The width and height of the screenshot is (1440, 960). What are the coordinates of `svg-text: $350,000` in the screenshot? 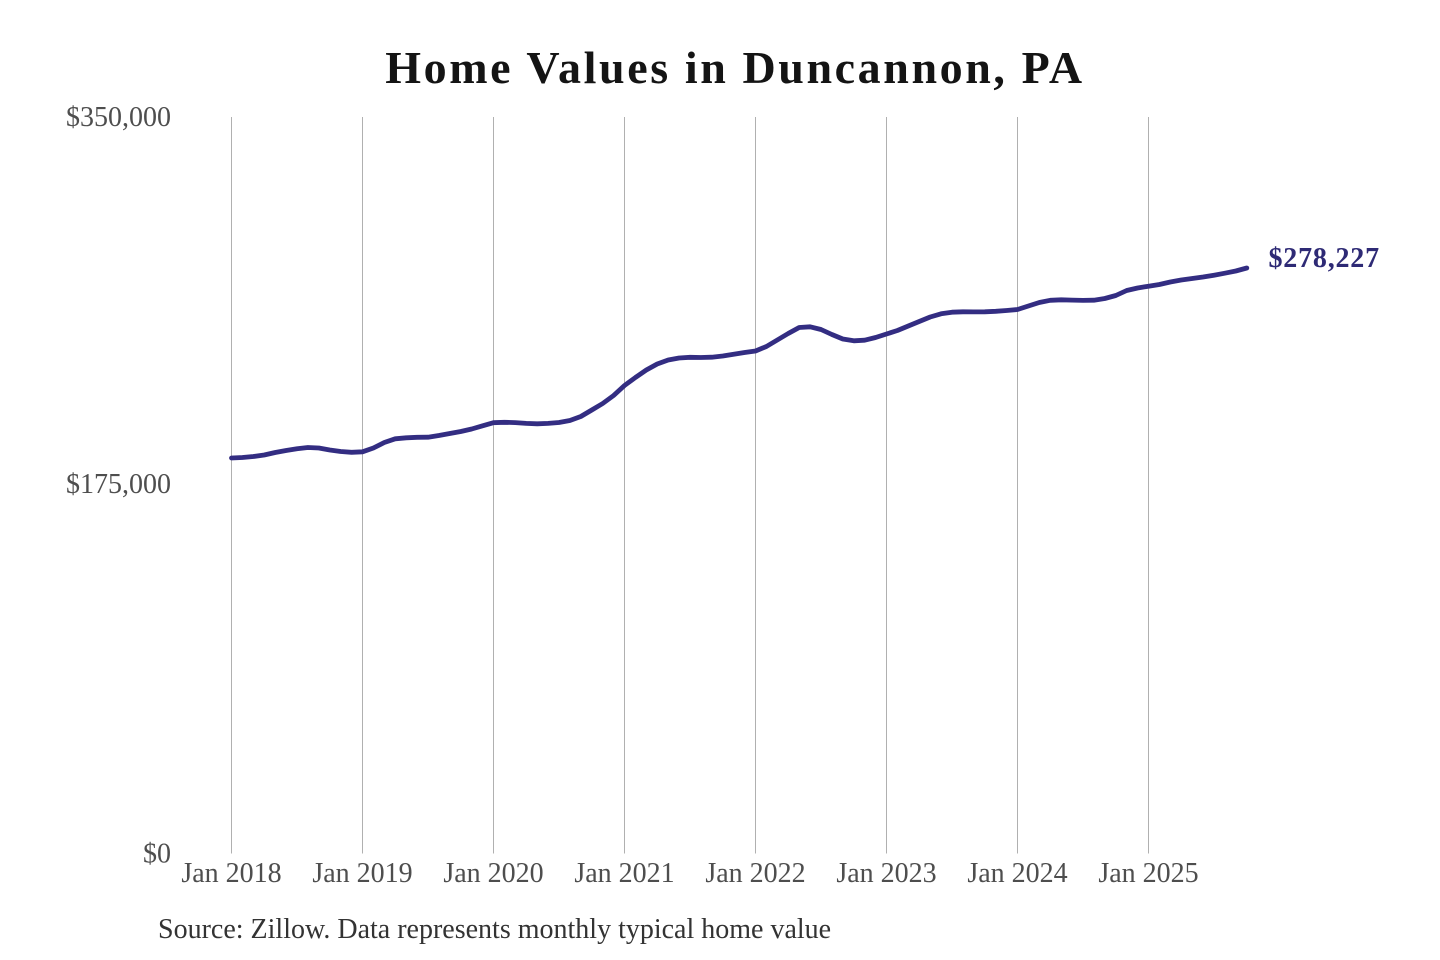 It's located at (118, 117).